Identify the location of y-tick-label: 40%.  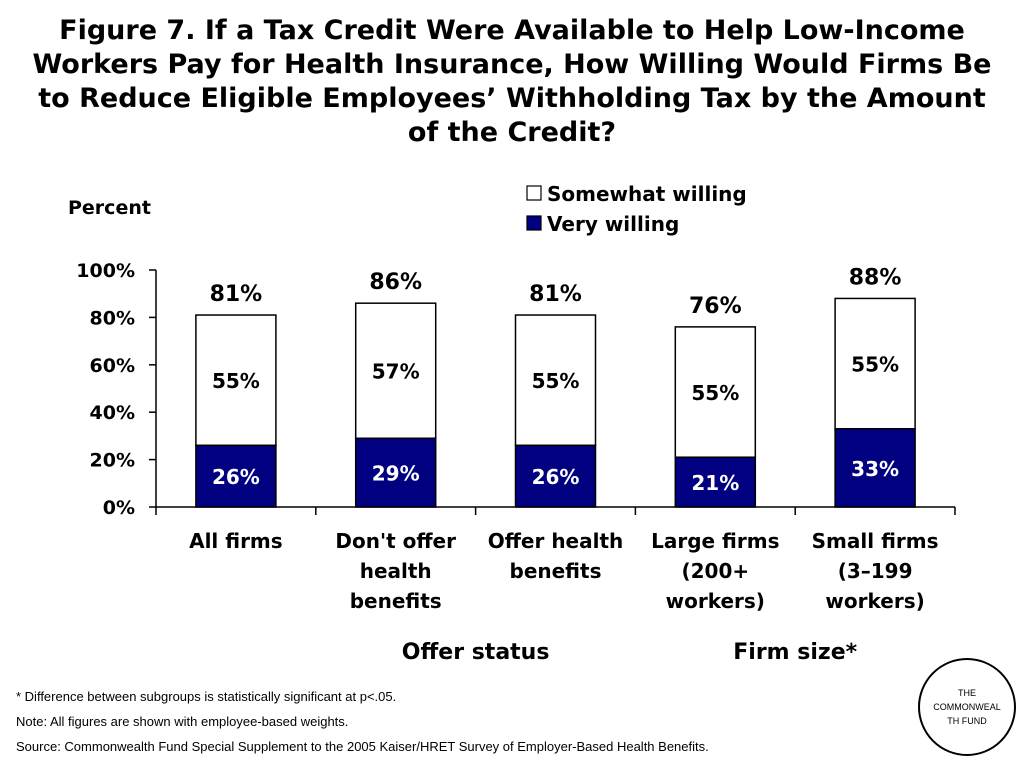
(112, 413).